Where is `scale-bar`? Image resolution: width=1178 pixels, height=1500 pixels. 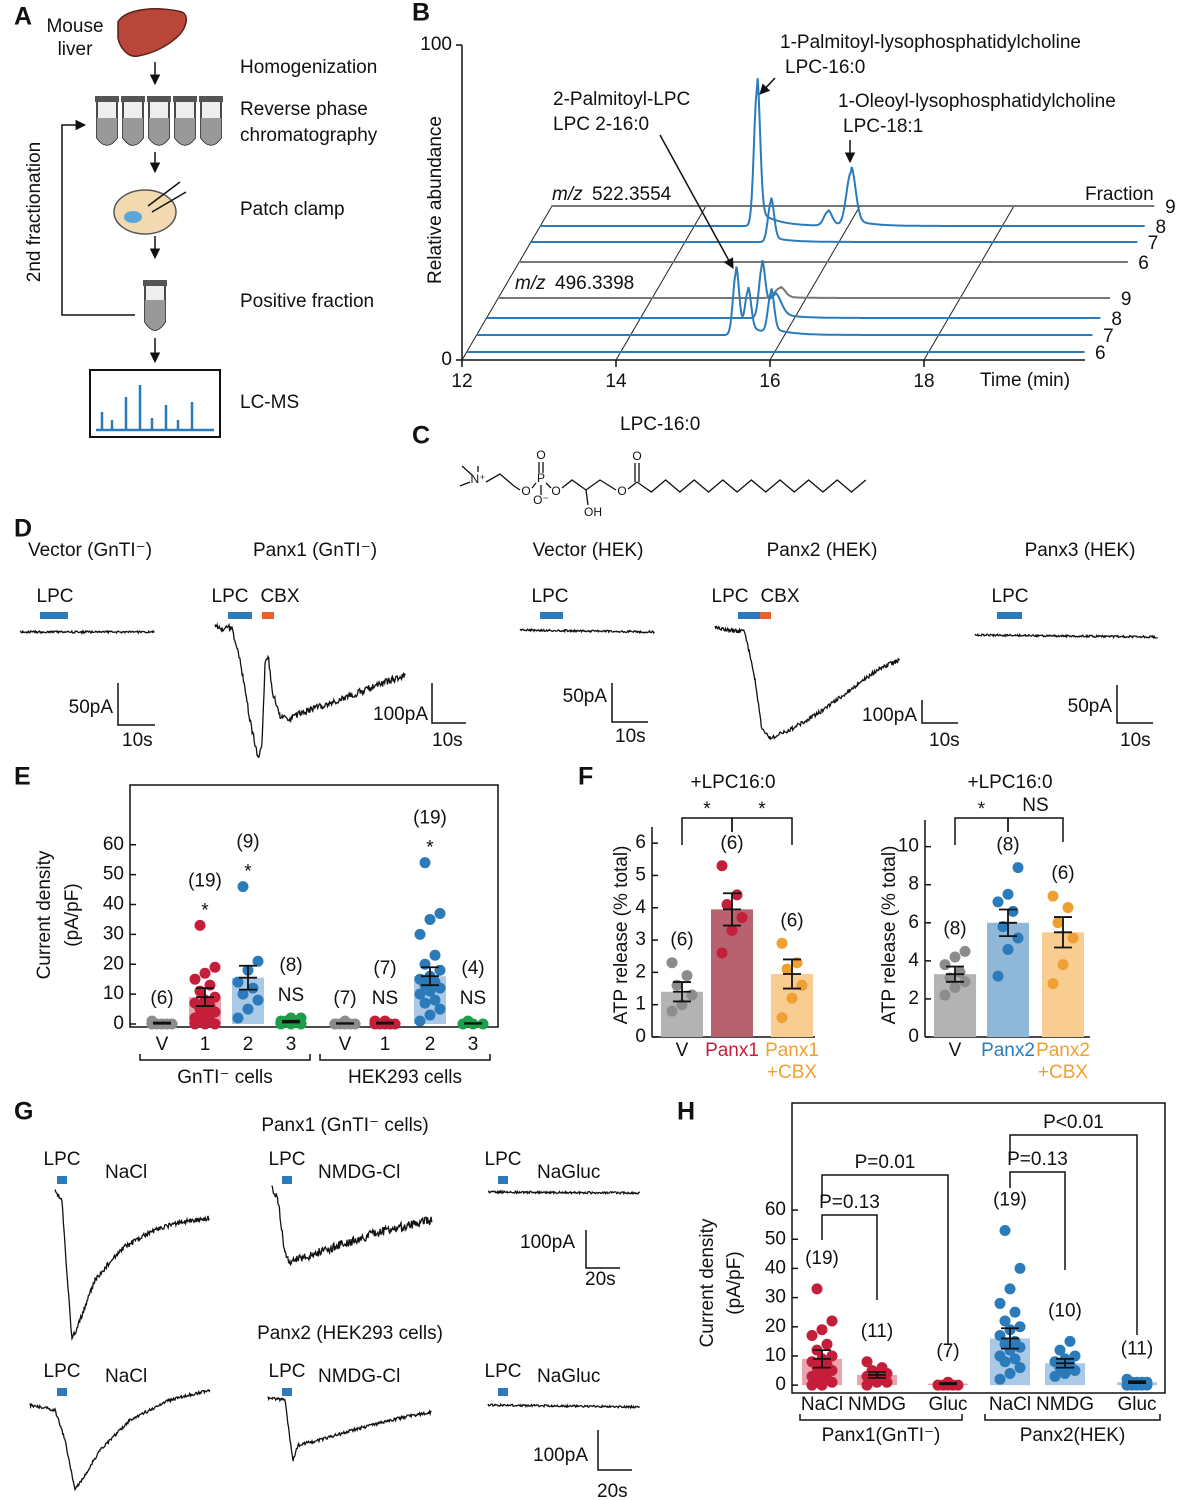
scale-bar is located at coordinates (136, 704).